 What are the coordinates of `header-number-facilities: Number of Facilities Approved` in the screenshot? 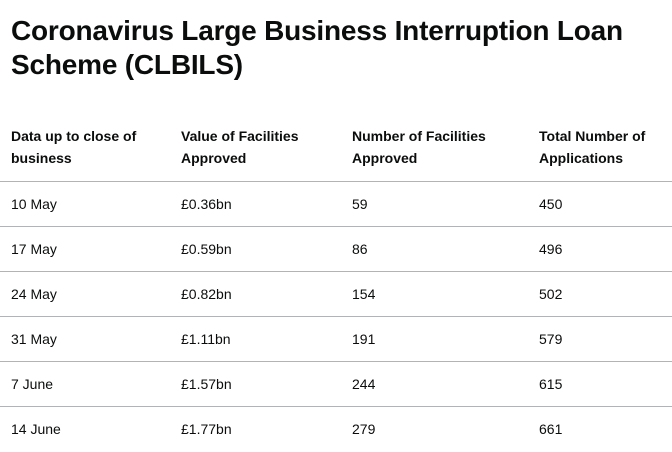 It's located at (434, 148).